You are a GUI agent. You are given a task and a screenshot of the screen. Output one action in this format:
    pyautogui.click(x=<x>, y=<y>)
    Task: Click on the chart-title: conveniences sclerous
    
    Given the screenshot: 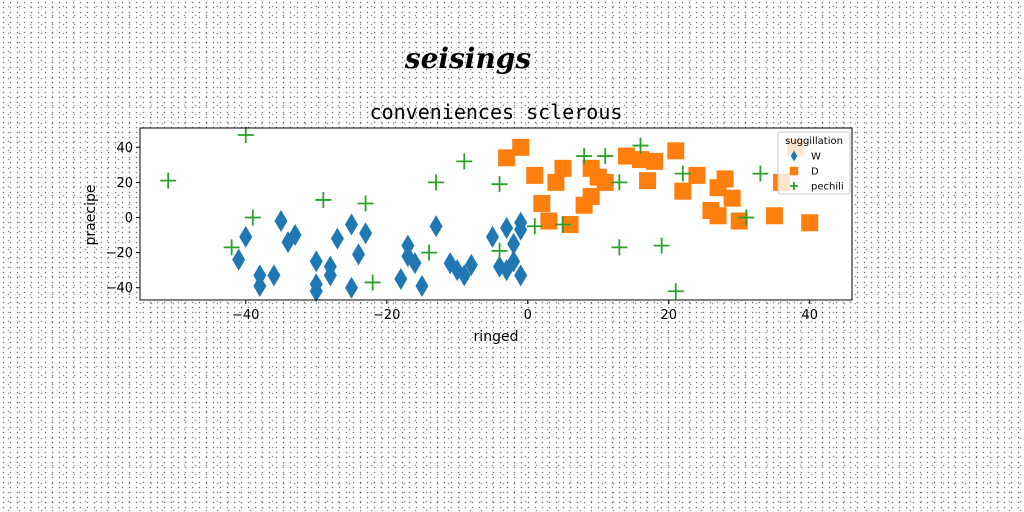 What is the action you would take?
    pyautogui.click(x=496, y=112)
    